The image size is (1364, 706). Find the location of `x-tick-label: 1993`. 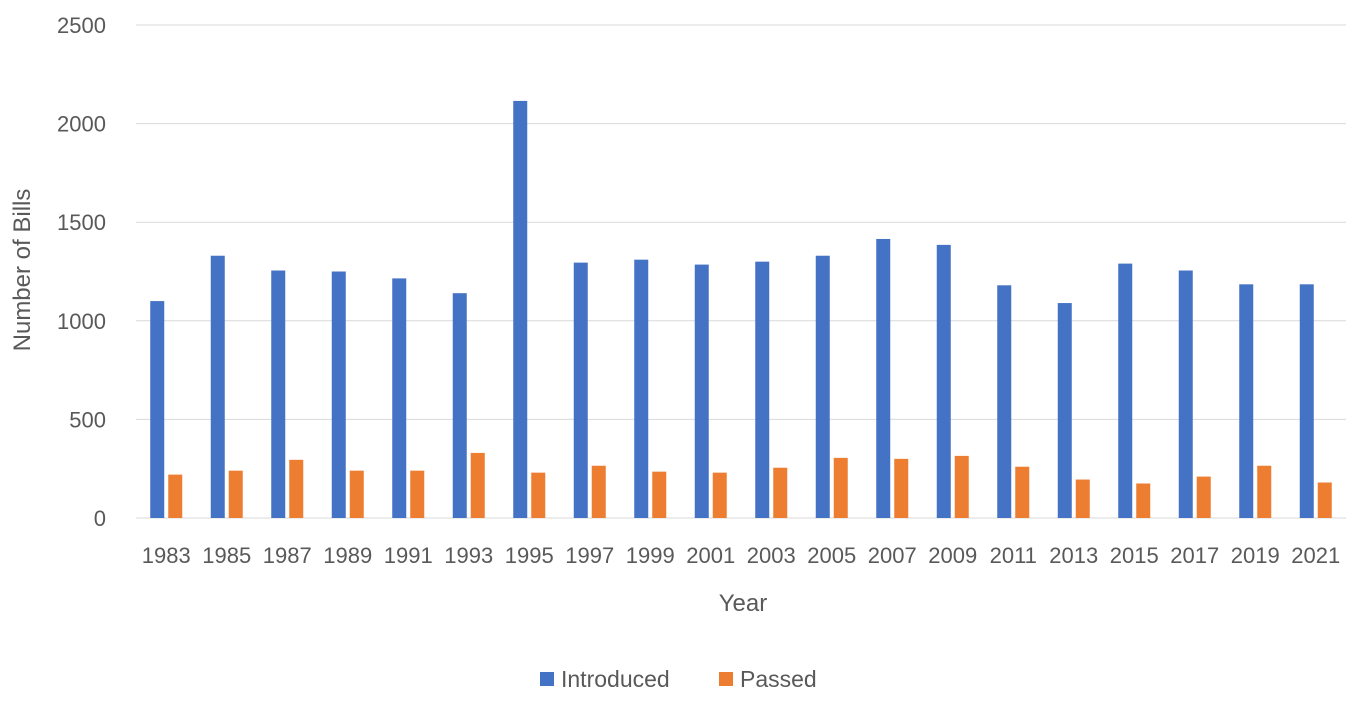

x-tick-label: 1993 is located at coordinates (468, 555).